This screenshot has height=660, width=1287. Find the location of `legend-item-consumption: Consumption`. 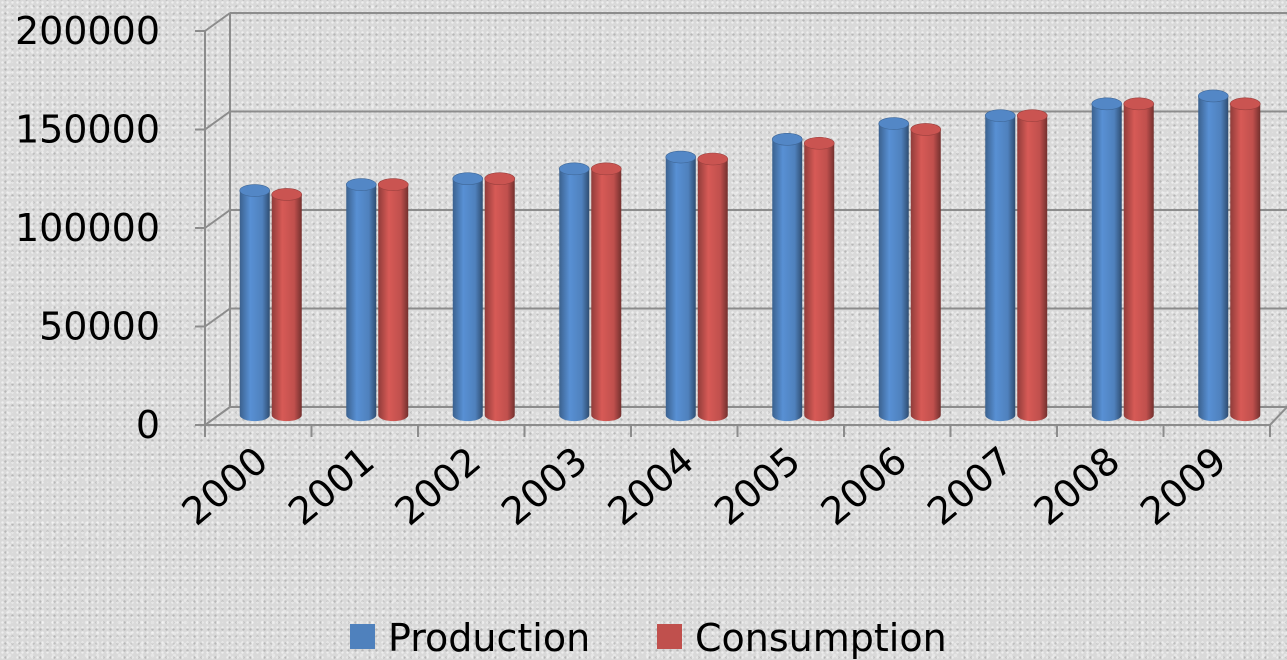

legend-item-consumption: Consumption is located at coordinates (802, 638).